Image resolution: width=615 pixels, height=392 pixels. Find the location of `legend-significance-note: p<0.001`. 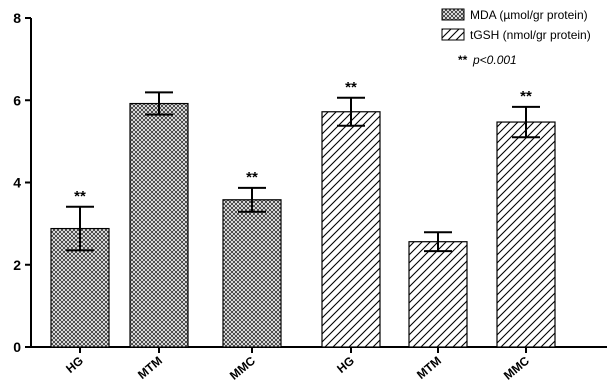

legend-significance-note: p<0.001 is located at coordinates (494, 60).